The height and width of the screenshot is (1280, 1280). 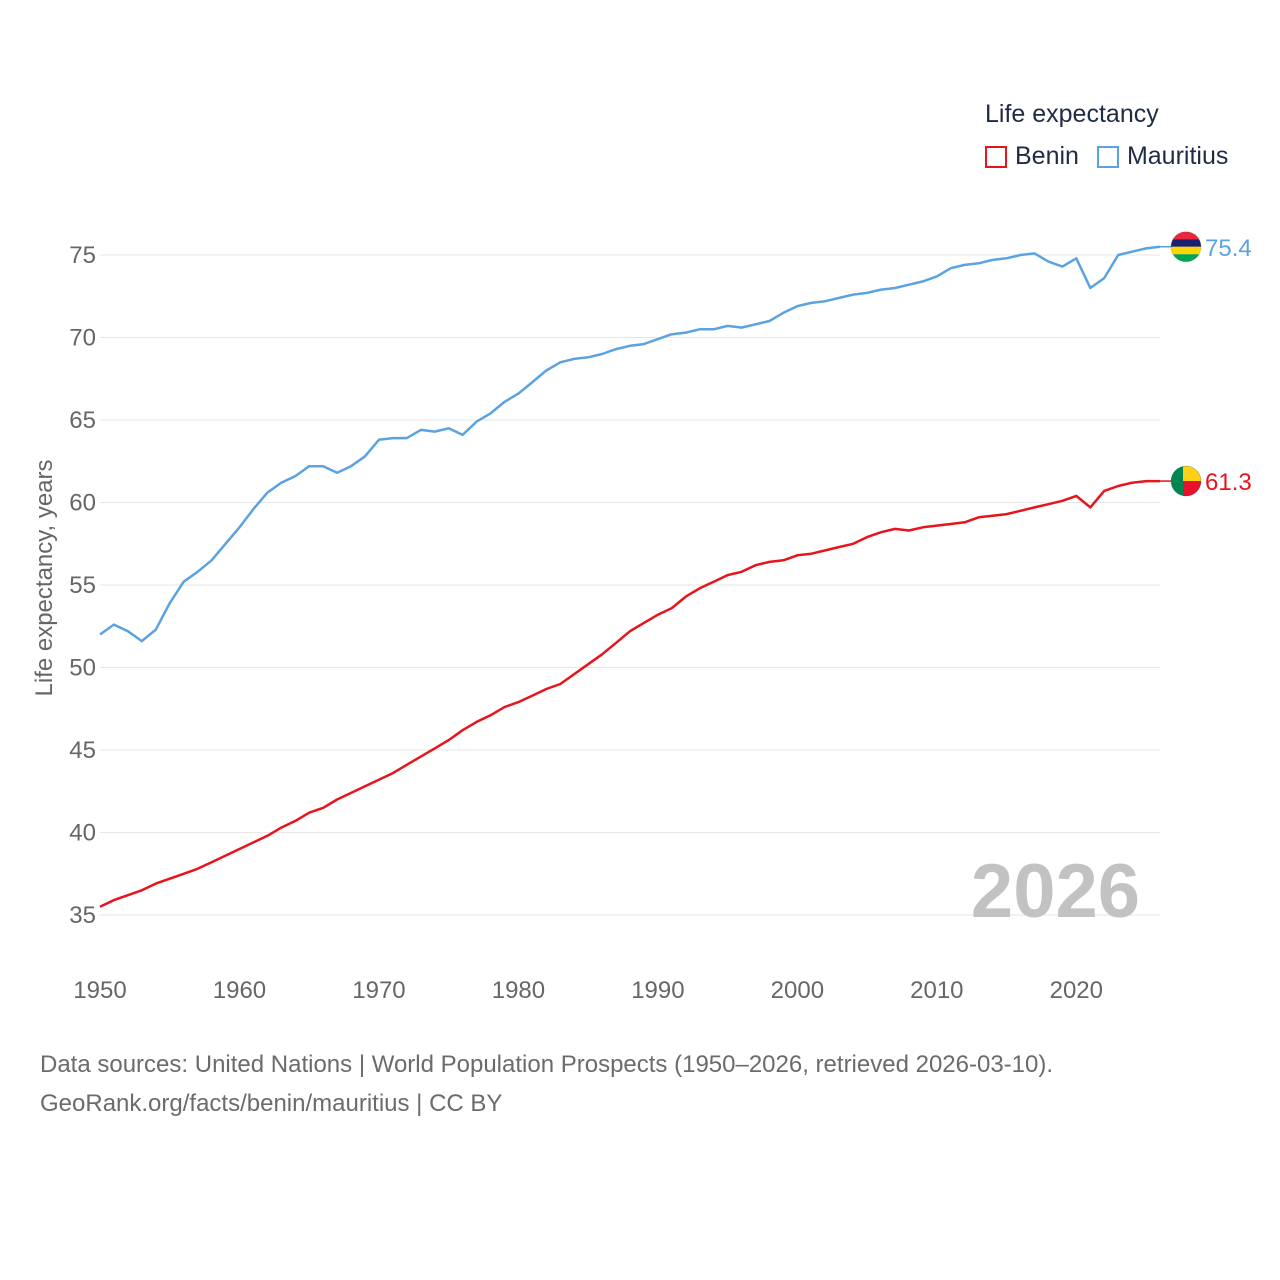 I want to click on legend-item-benin: Benin, so click(x=1032, y=156).